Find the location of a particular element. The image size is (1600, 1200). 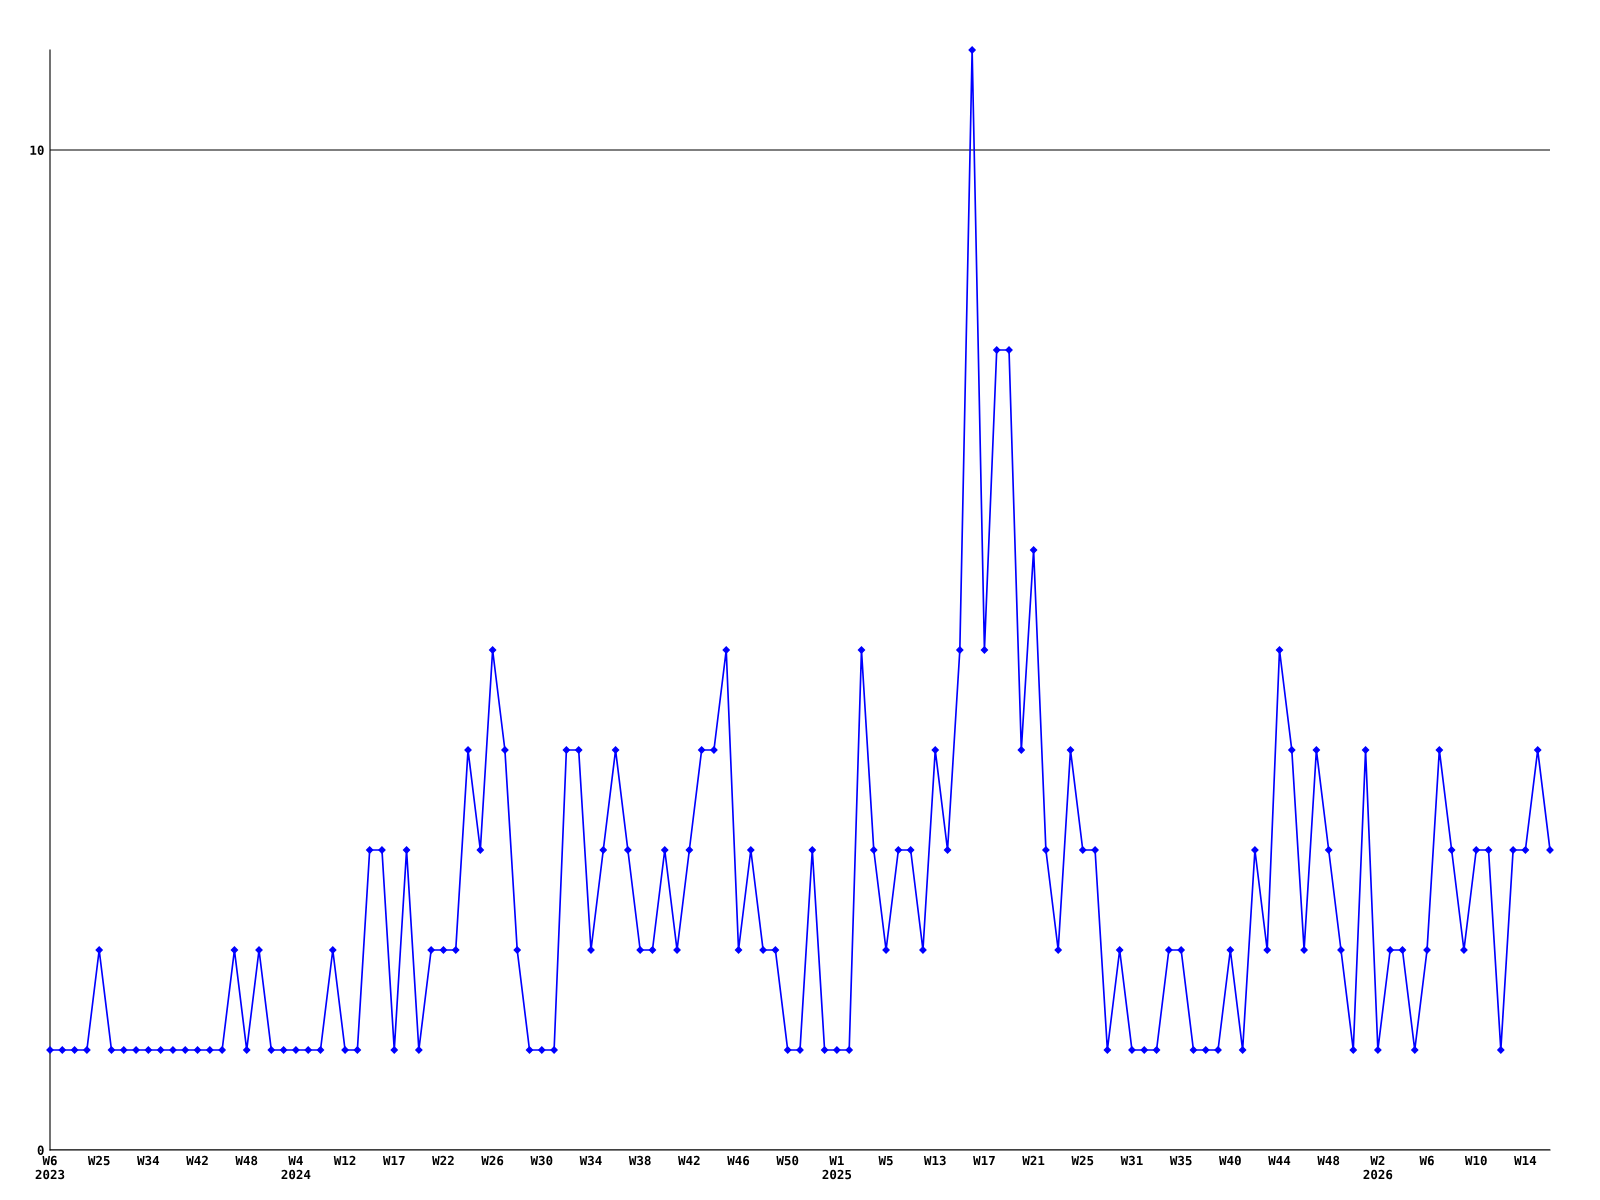

x-tick-label: W26 is located at coordinates (492, 1160).